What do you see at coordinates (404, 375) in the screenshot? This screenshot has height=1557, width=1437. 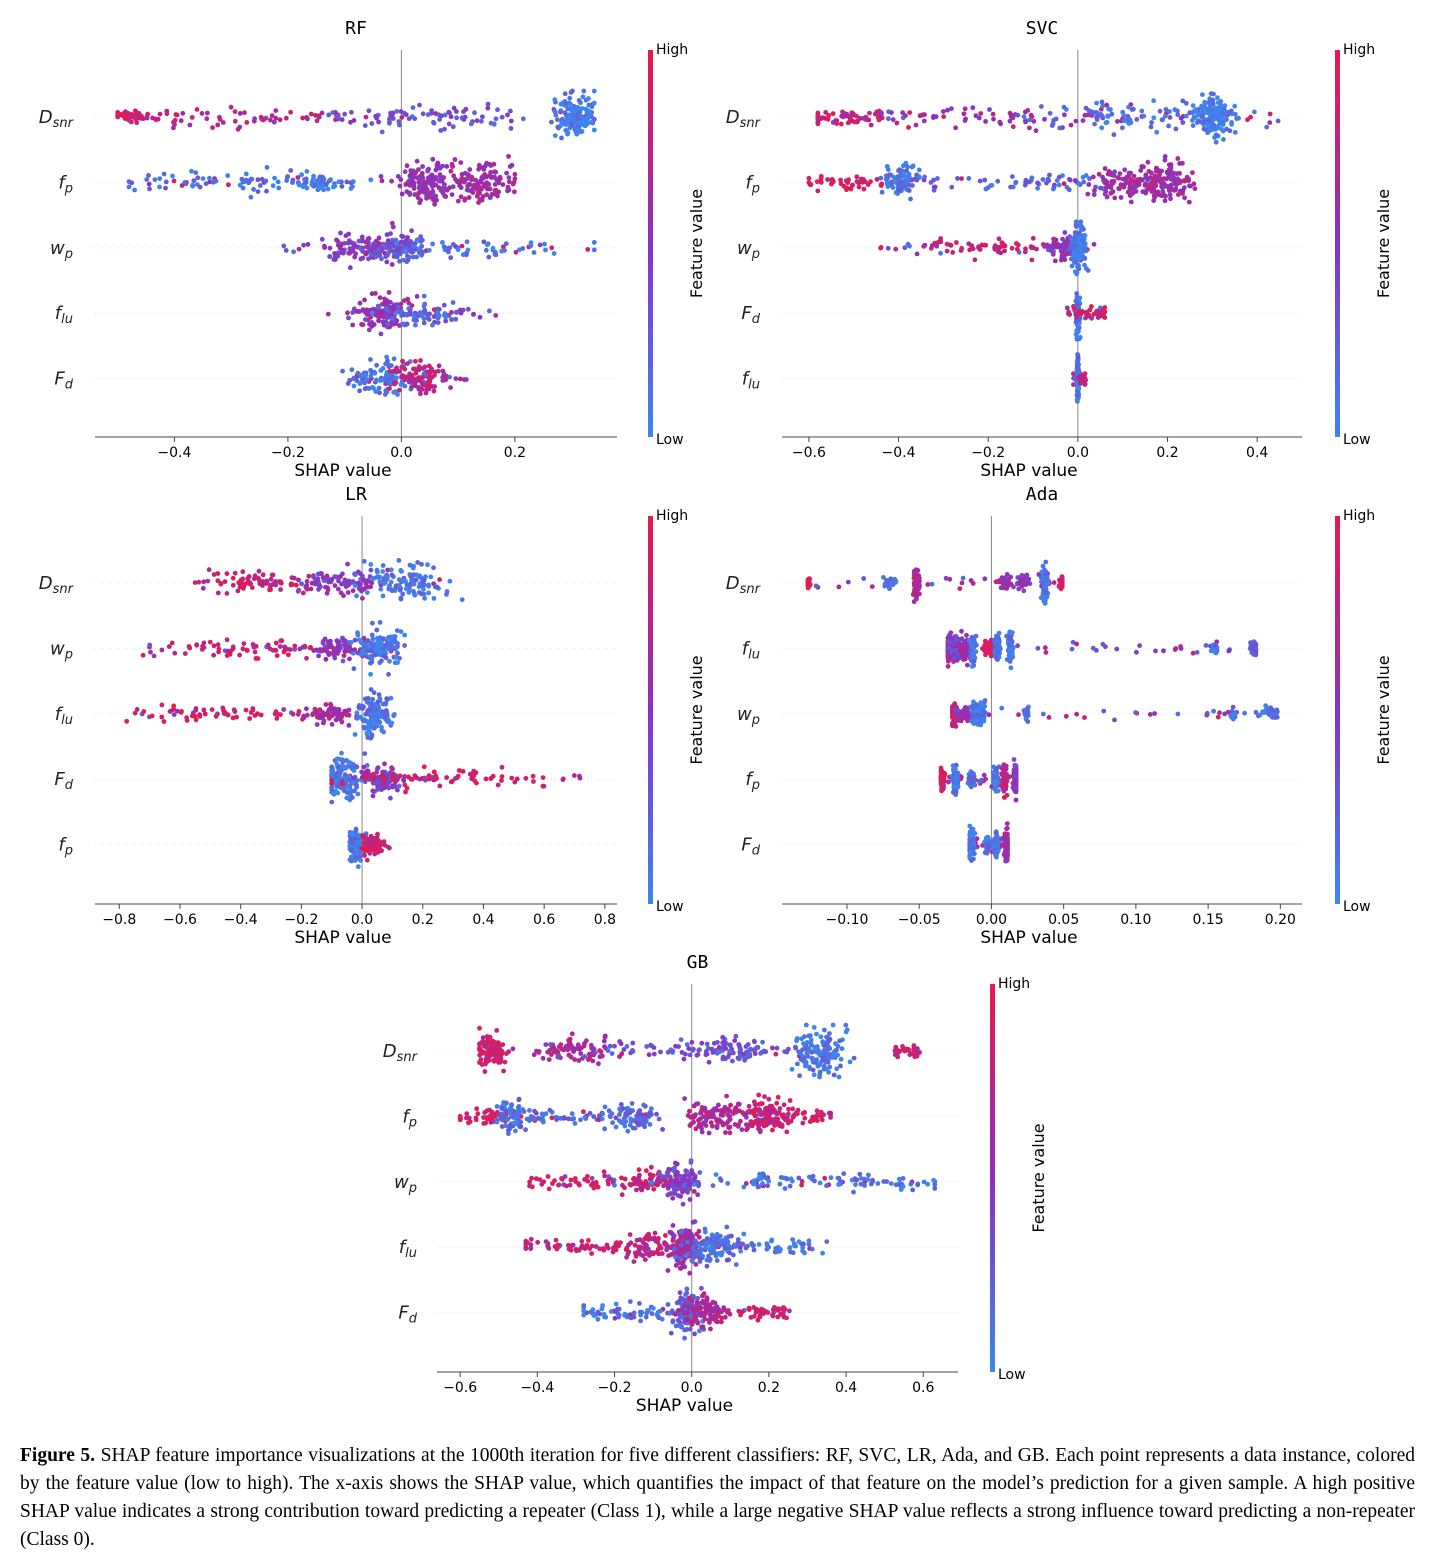 I see `feature-dots-fd` at bounding box center [404, 375].